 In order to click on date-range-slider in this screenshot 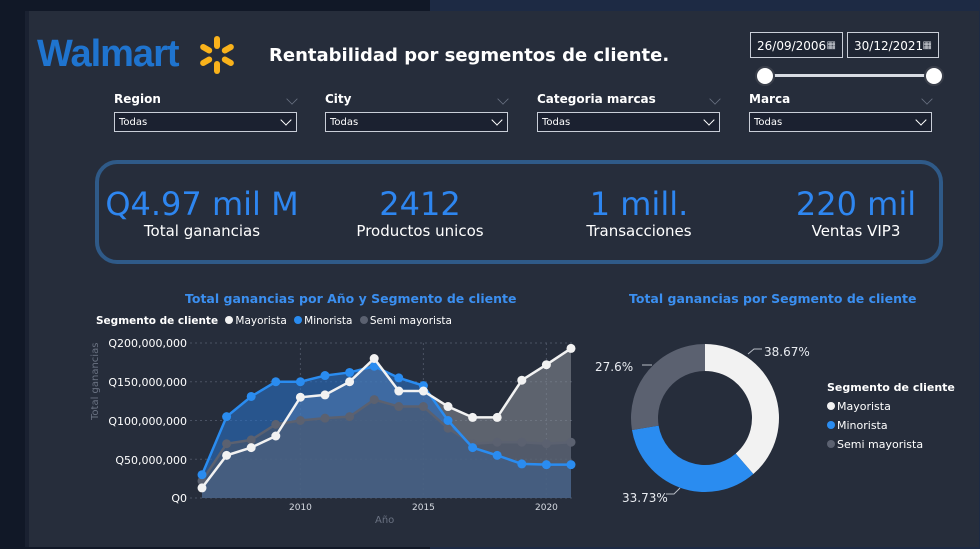, I will do `click(849, 75)`.